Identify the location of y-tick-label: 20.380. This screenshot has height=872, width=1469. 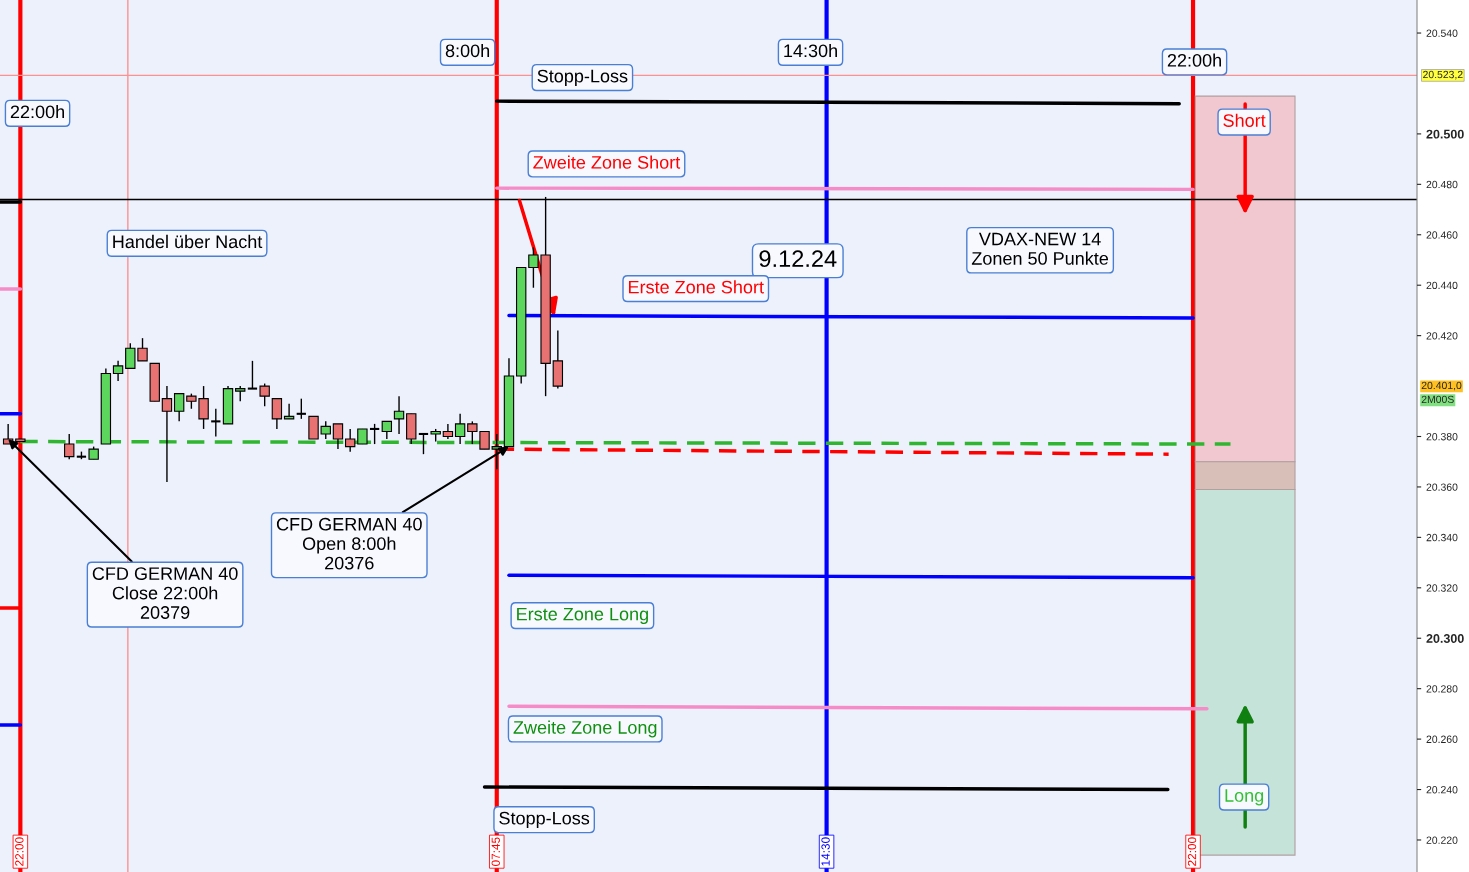
(1442, 437).